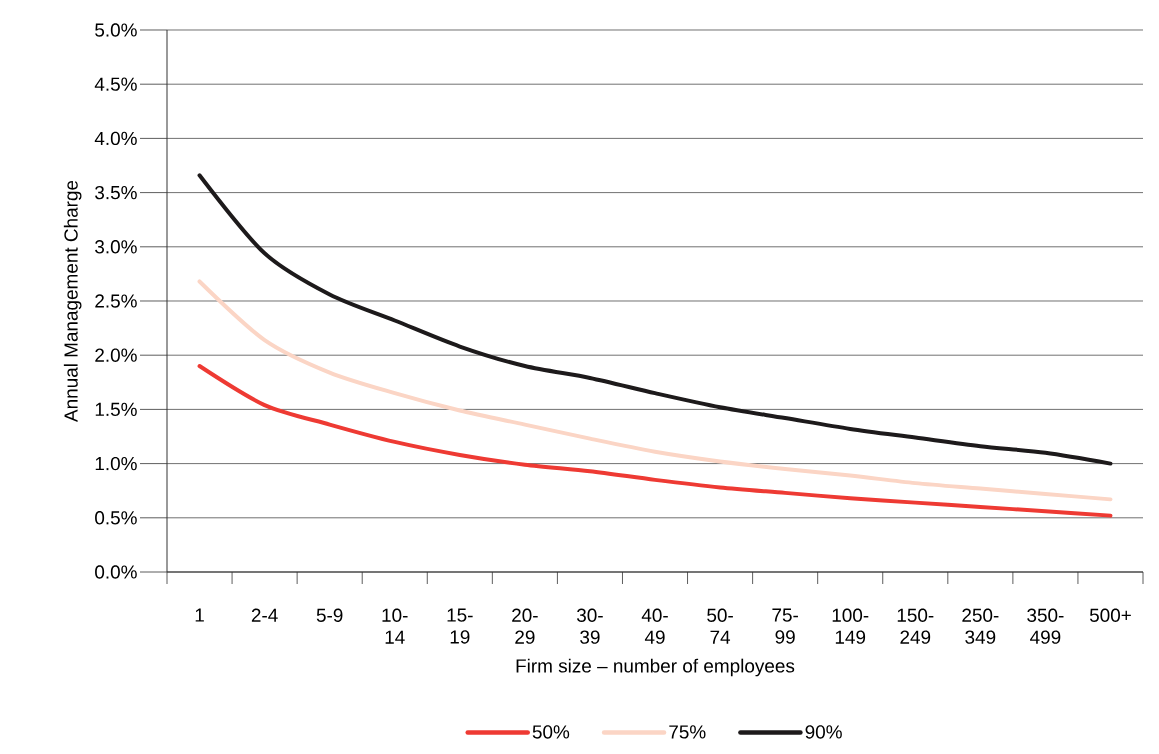 The width and height of the screenshot is (1159, 754). Describe the element at coordinates (1110, 615) in the screenshot. I see `x-tick-label: 500+` at that location.